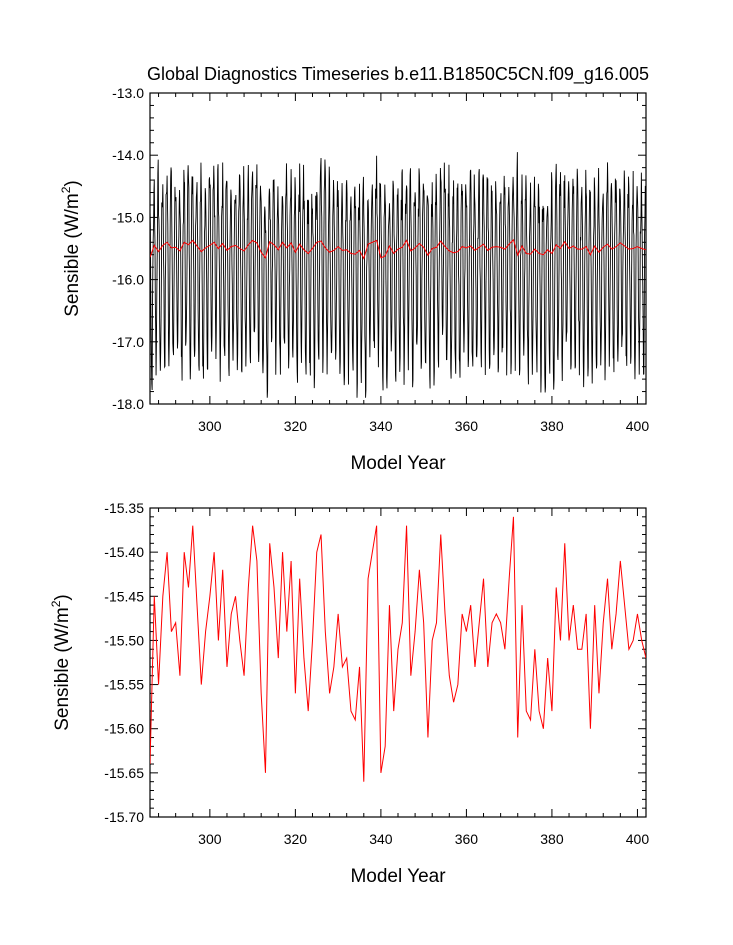  What do you see at coordinates (124, 640) in the screenshot?
I see `y-tick-label: -15.50` at bounding box center [124, 640].